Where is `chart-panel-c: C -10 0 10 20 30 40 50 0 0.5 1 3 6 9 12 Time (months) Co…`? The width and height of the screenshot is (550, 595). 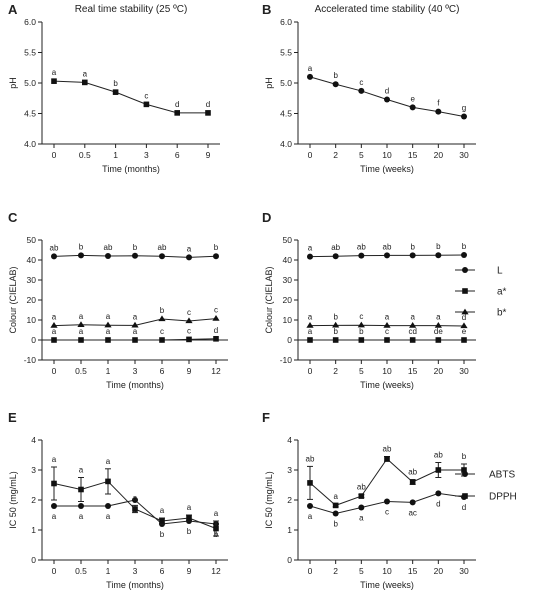 chart-panel-c: C -10 0 10 20 30 40 50 0 0.5 1 3 6 9 12 Time (months) Co… is located at coordinates (118, 300).